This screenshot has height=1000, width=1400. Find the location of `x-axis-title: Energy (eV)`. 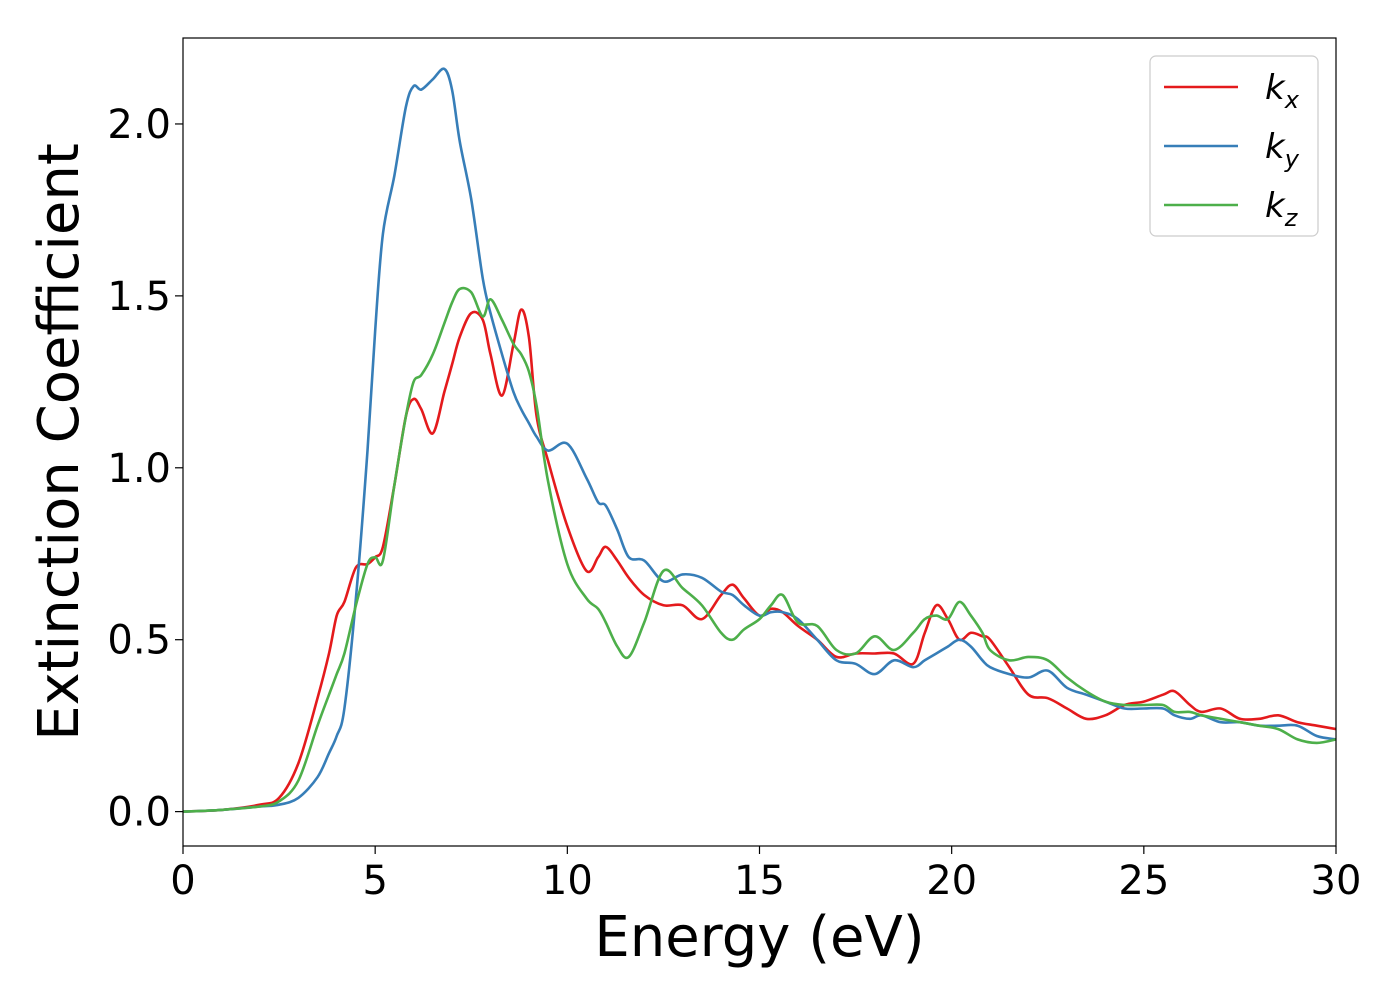

x-axis-title: Energy (eV) is located at coordinates (759, 937).